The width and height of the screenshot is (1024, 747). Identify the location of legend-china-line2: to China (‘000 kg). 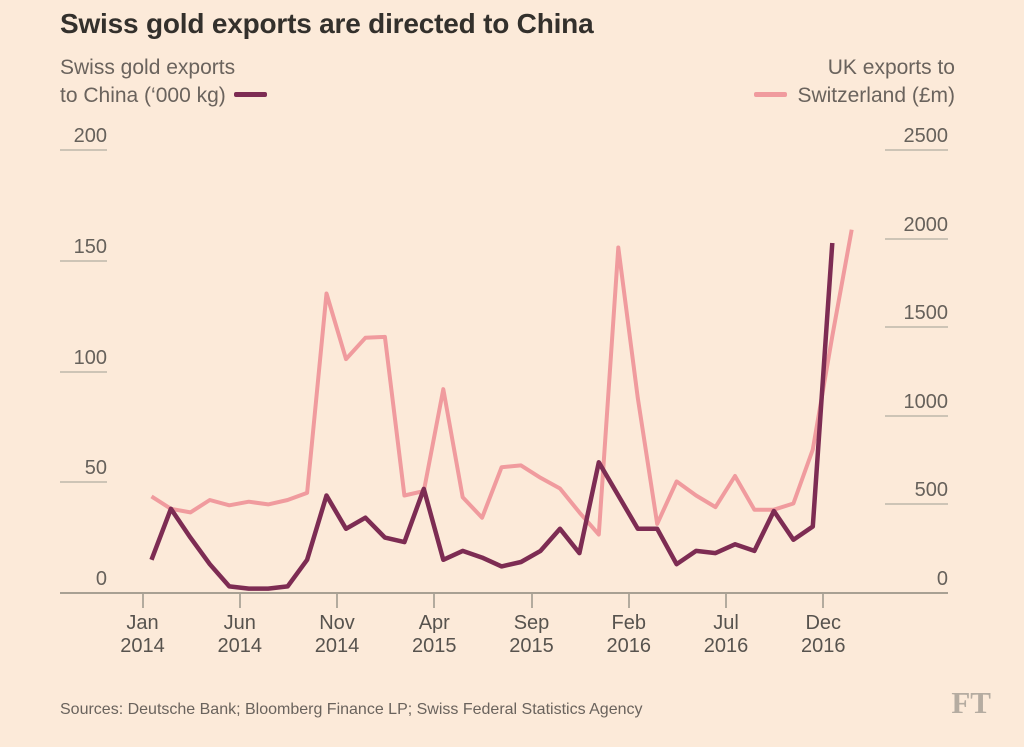
(143, 95).